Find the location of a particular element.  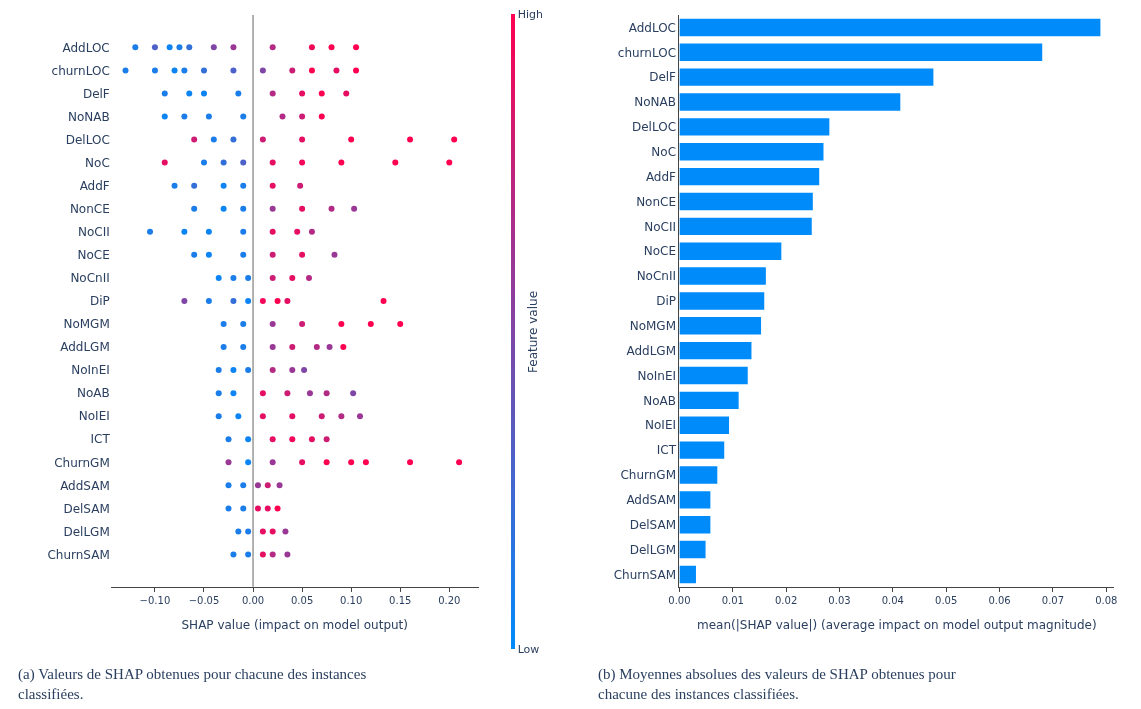

color-bar-label: Low is located at coordinates (528, 650).